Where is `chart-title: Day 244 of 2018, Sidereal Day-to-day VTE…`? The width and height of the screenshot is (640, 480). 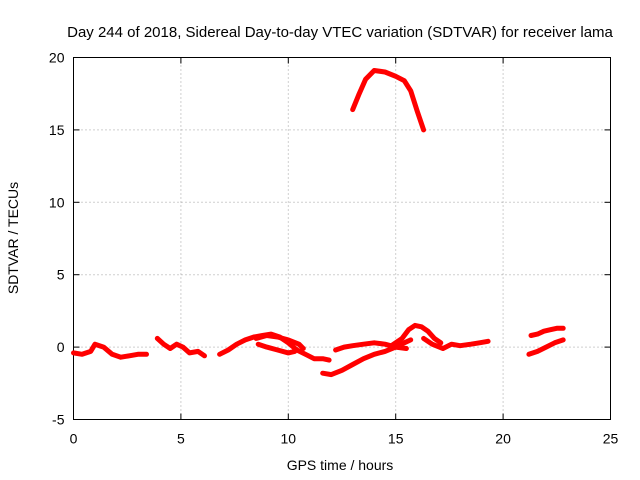
chart-title: Day 244 of 2018, Sidereal Day-to-day VTE… is located at coordinates (340, 32).